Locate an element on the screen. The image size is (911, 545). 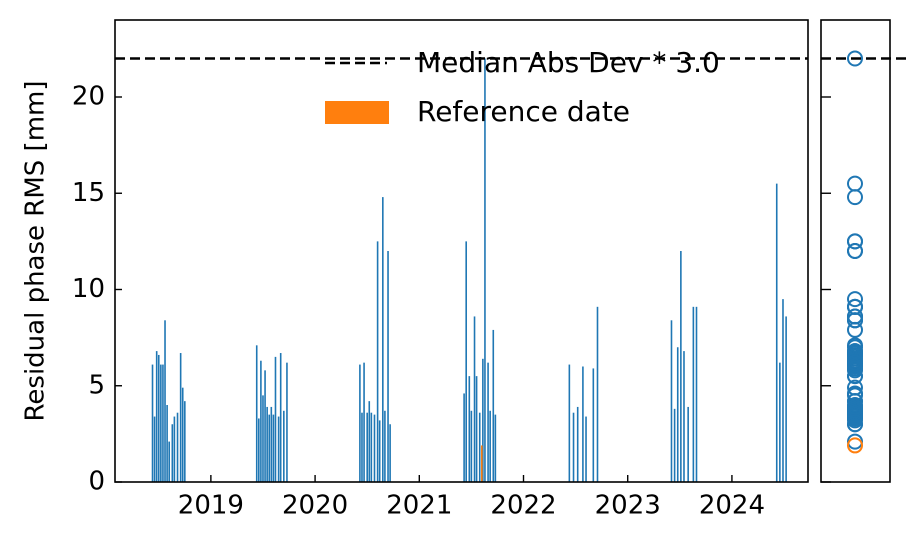
x-tick-label: 2020 is located at coordinates (315, 506).